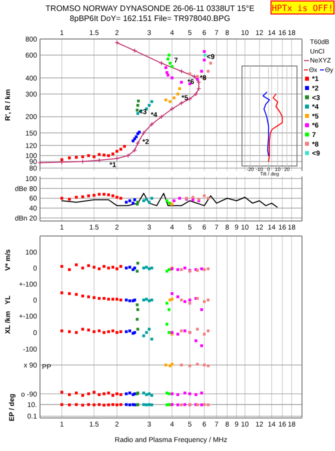 Image resolution: width=335 pixels, height=451 pixels. What do you see at coordinates (150, 8) in the screenshot?
I see `chart-title: TROMSO NORWAY DYNASONDE 26-06-11 0338UT 15°E` at bounding box center [150, 8].